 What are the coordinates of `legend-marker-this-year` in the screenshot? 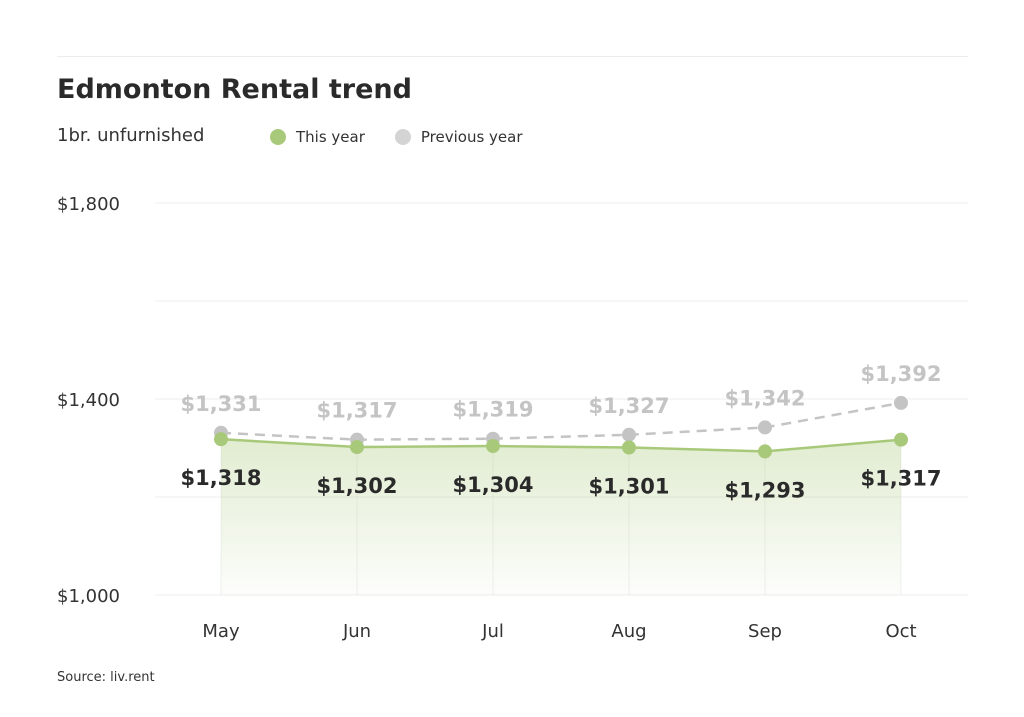 It's located at (278, 137).